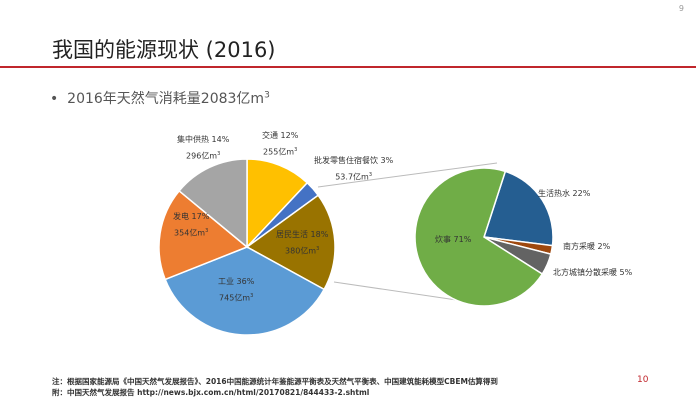  What do you see at coordinates (203, 148) in the screenshot?
I see `label-central-heating: 集中供热 14% 296亿m3` at bounding box center [203, 148].